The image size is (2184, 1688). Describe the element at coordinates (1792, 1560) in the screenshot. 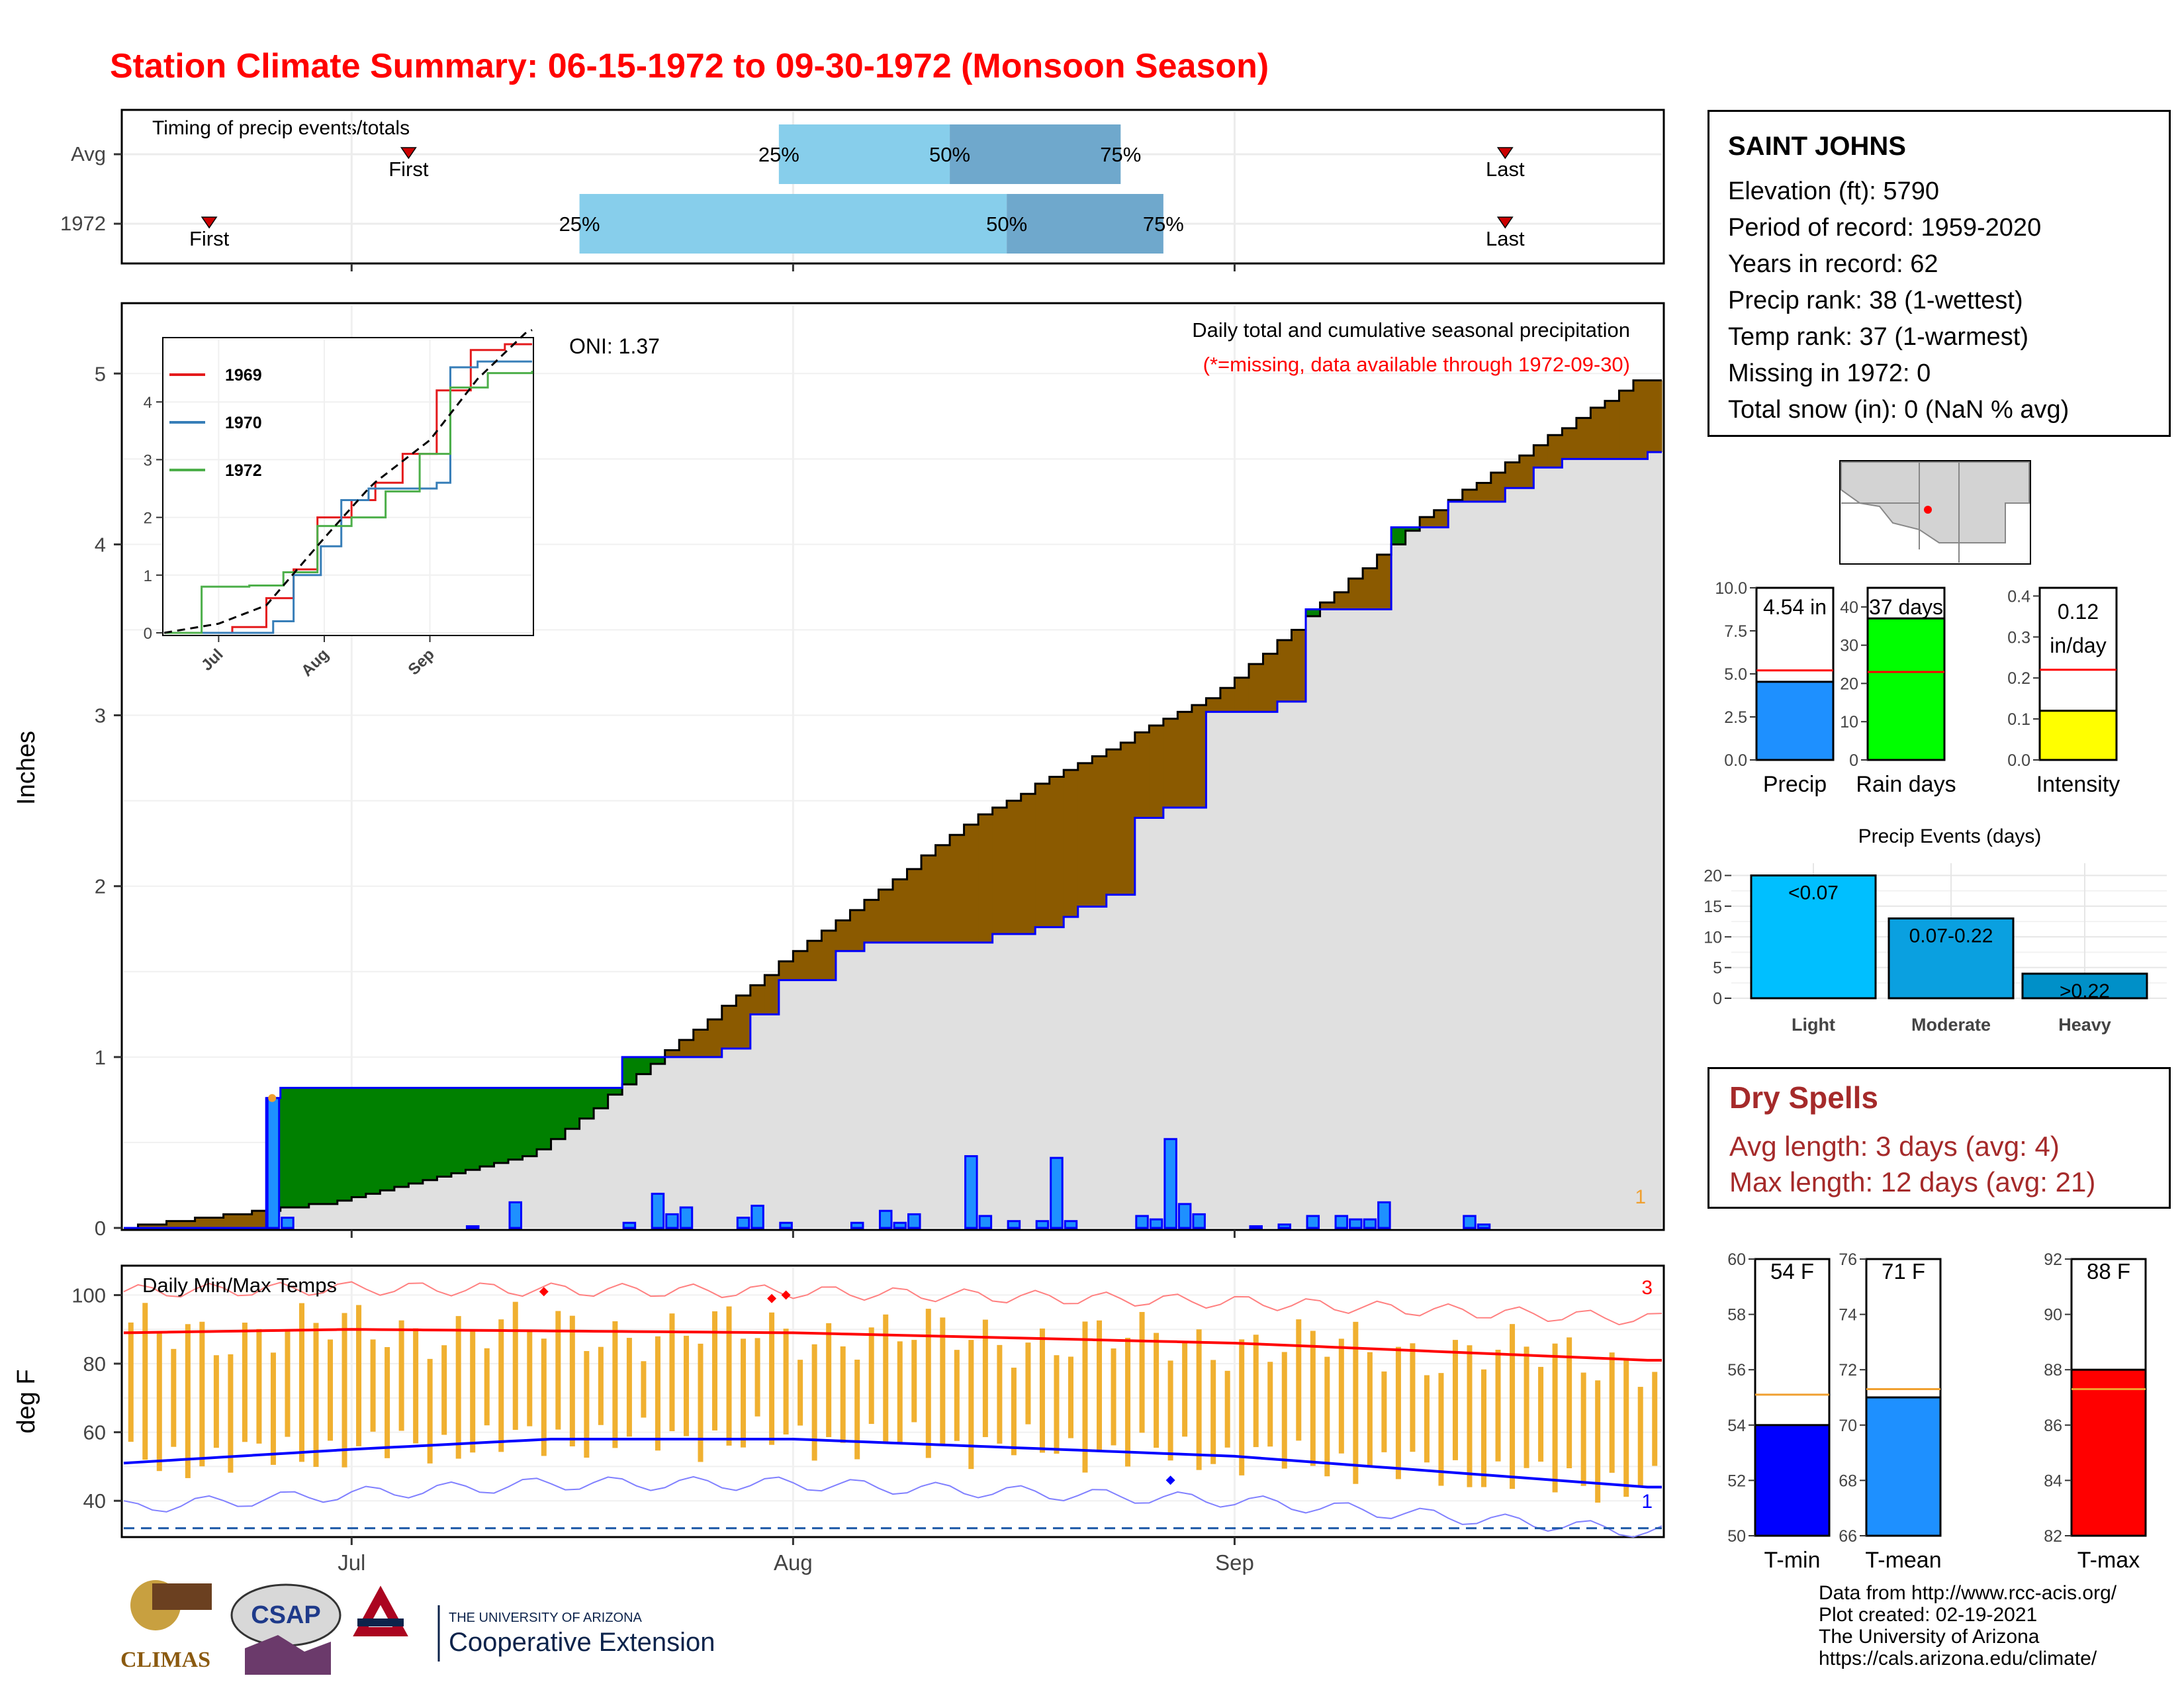

I see `tsum-name-label: T-min` at that location.